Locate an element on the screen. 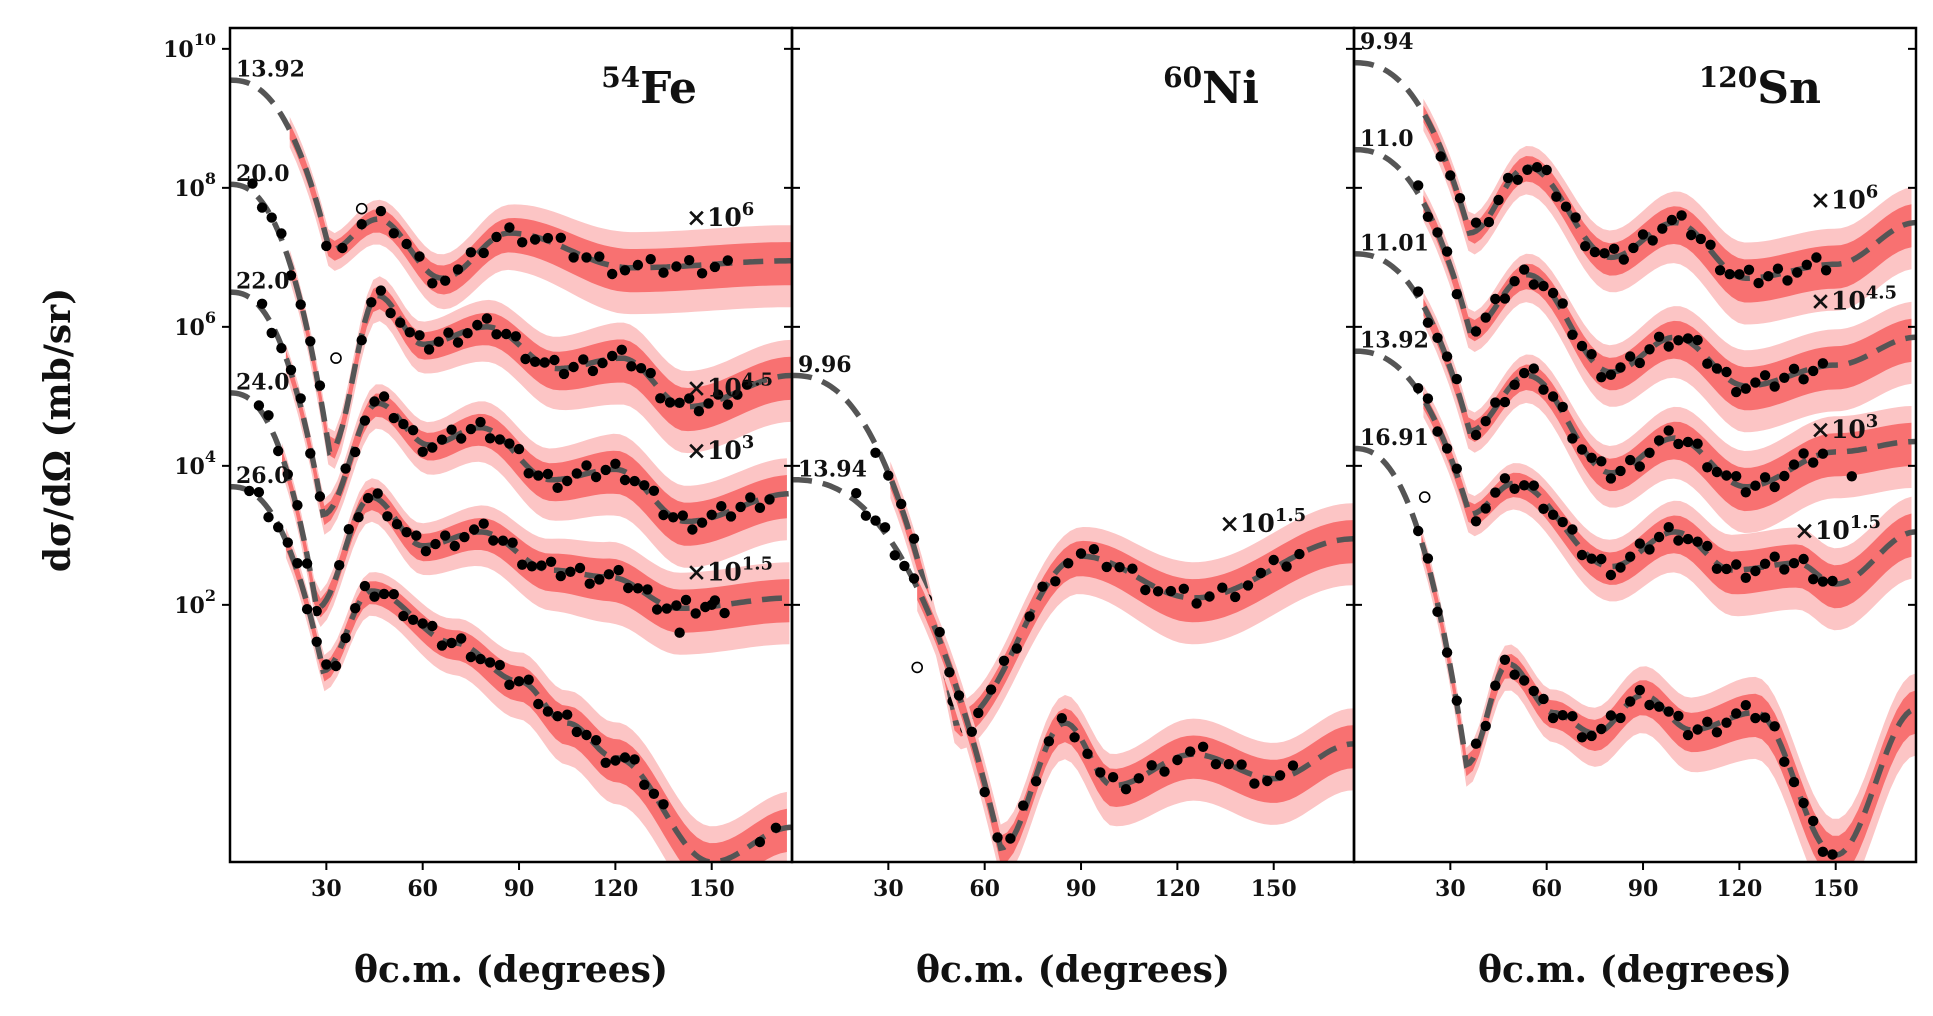  y-tick-label: 10² is located at coordinates (195, 602).